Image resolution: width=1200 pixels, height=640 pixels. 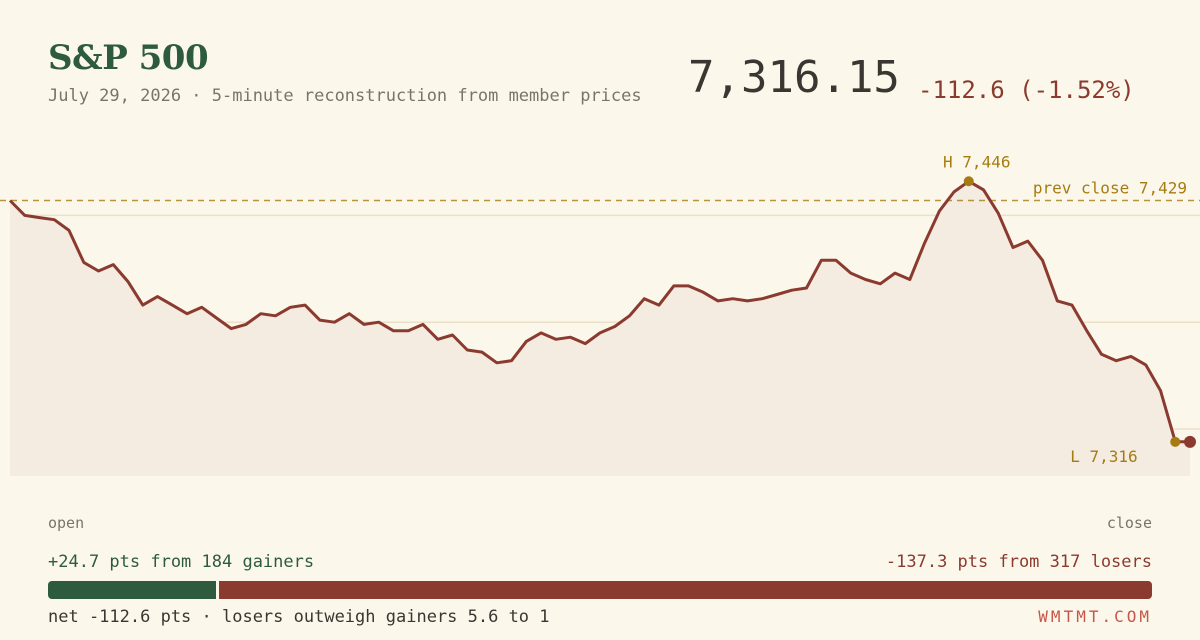 What do you see at coordinates (794, 77) in the screenshot?
I see `current-price: 7,316.15` at bounding box center [794, 77].